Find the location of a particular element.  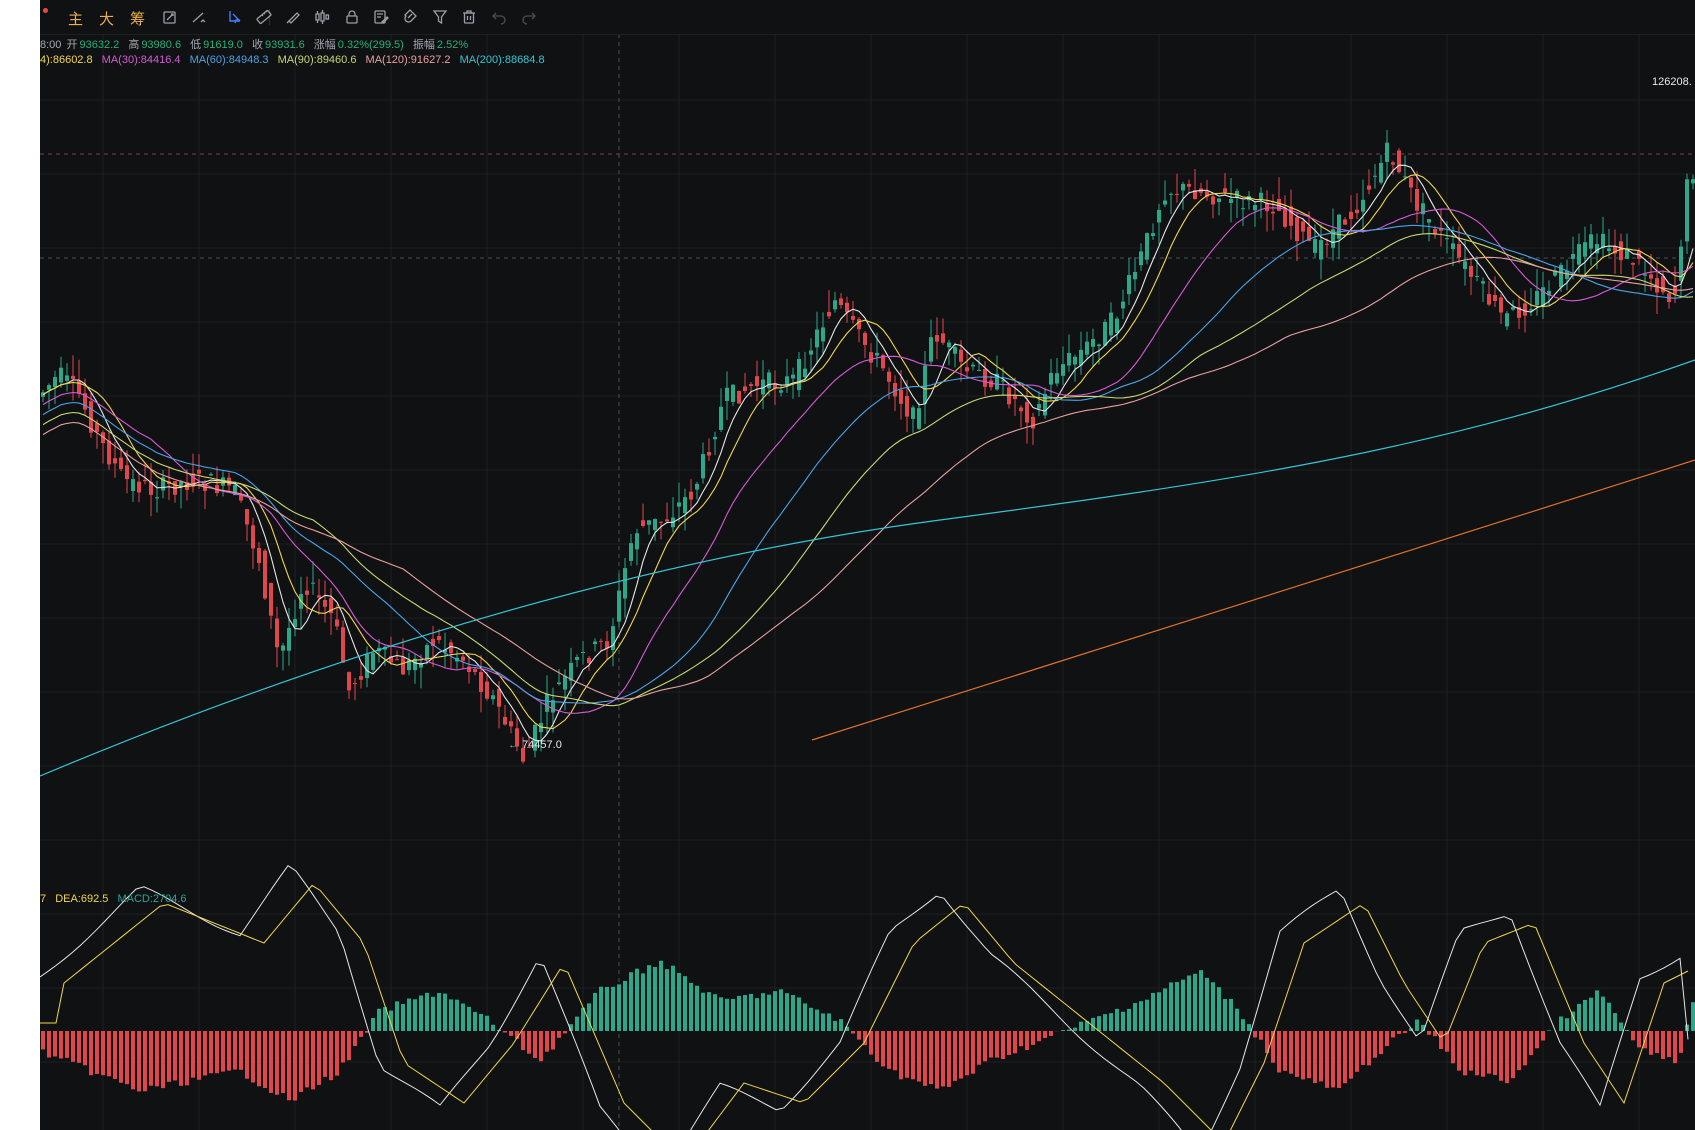

ma-legend-90: MA(90):89460.6 is located at coordinates (317, 60).